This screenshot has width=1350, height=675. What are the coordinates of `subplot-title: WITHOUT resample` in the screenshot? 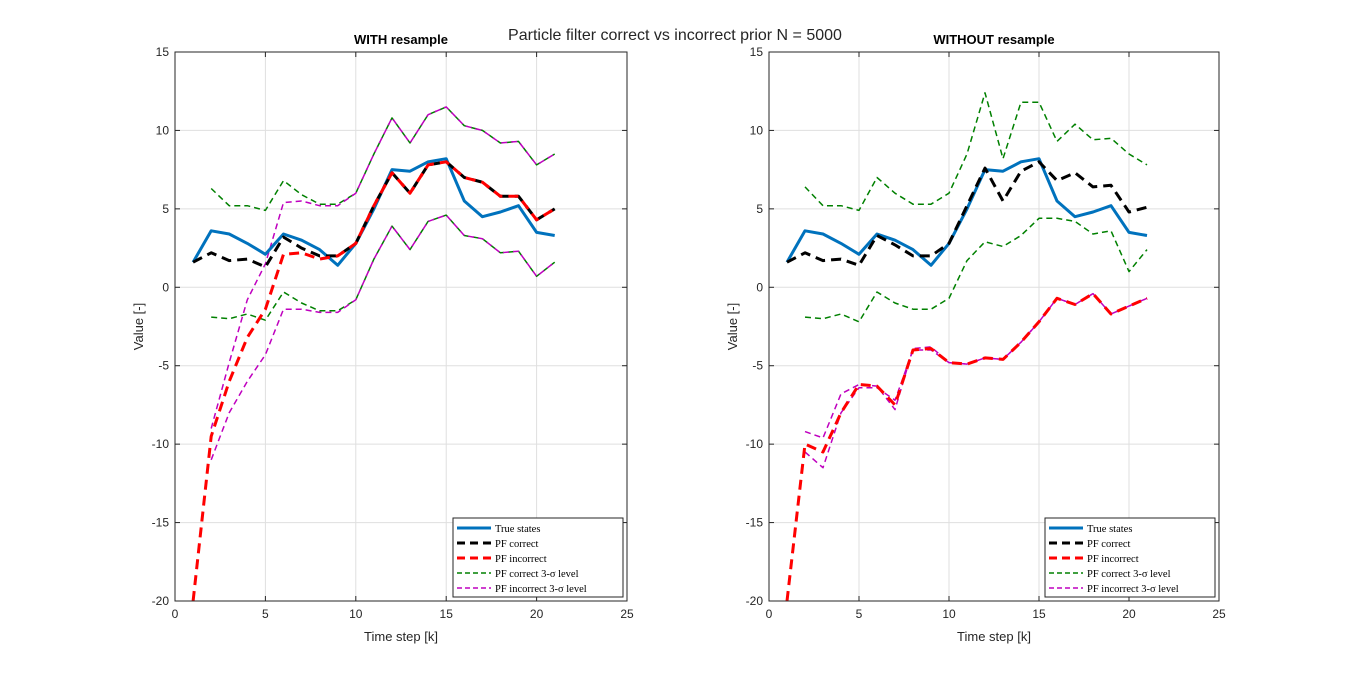 It's located at (993, 39).